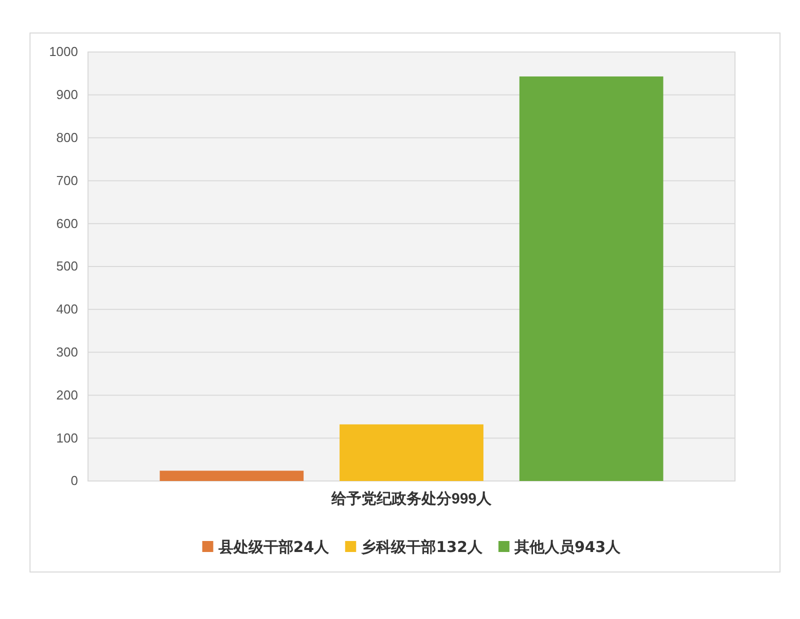 The width and height of the screenshot is (800, 619). Describe the element at coordinates (67, 352) in the screenshot. I see `y-tick-label: 300` at that location.